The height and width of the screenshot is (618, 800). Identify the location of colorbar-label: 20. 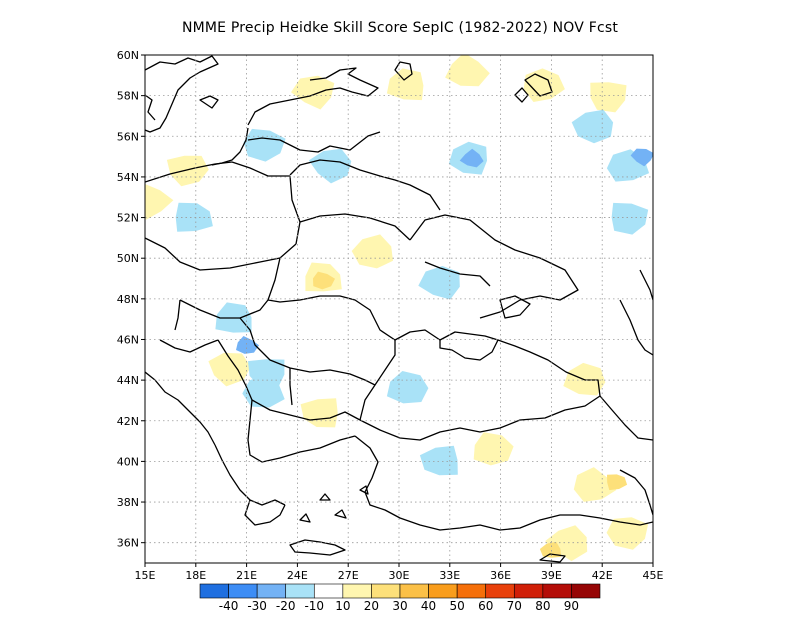
(371, 606).